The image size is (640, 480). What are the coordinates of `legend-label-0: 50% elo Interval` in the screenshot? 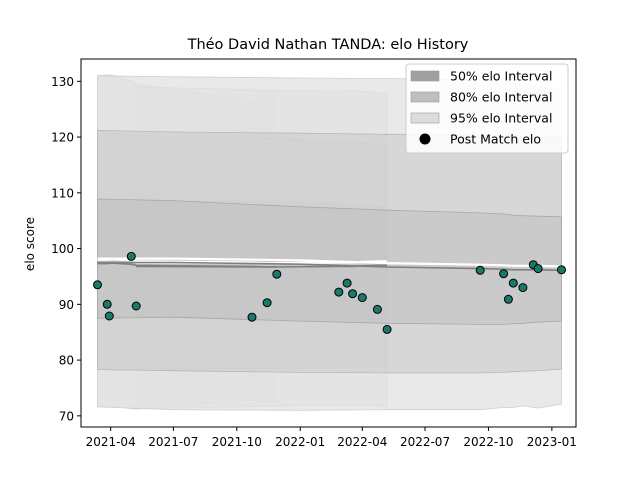 It's located at (501, 76).